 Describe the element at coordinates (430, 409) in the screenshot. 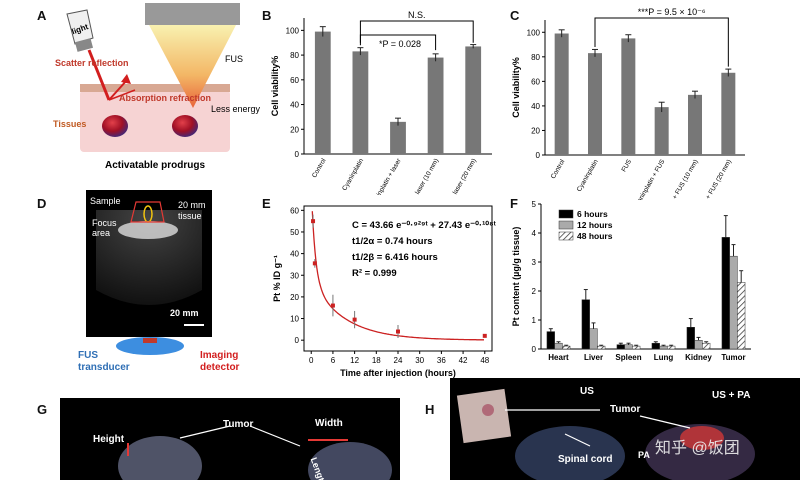

I see `panel-label-h: H` at that location.